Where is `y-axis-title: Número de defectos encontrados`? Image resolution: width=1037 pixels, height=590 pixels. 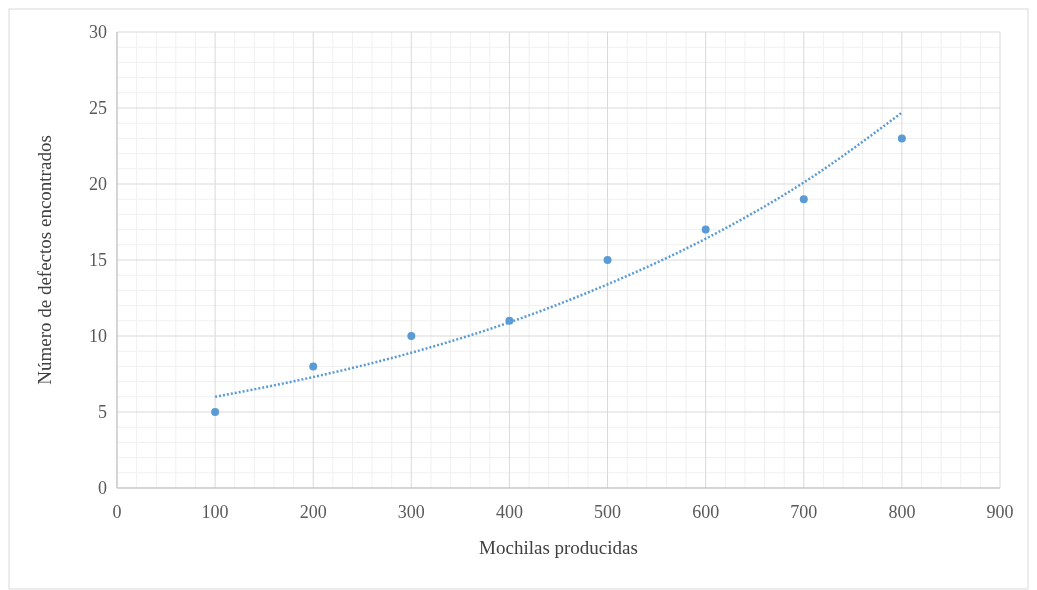
y-axis-title: Número de defectos encontrados is located at coordinates (44, 260).